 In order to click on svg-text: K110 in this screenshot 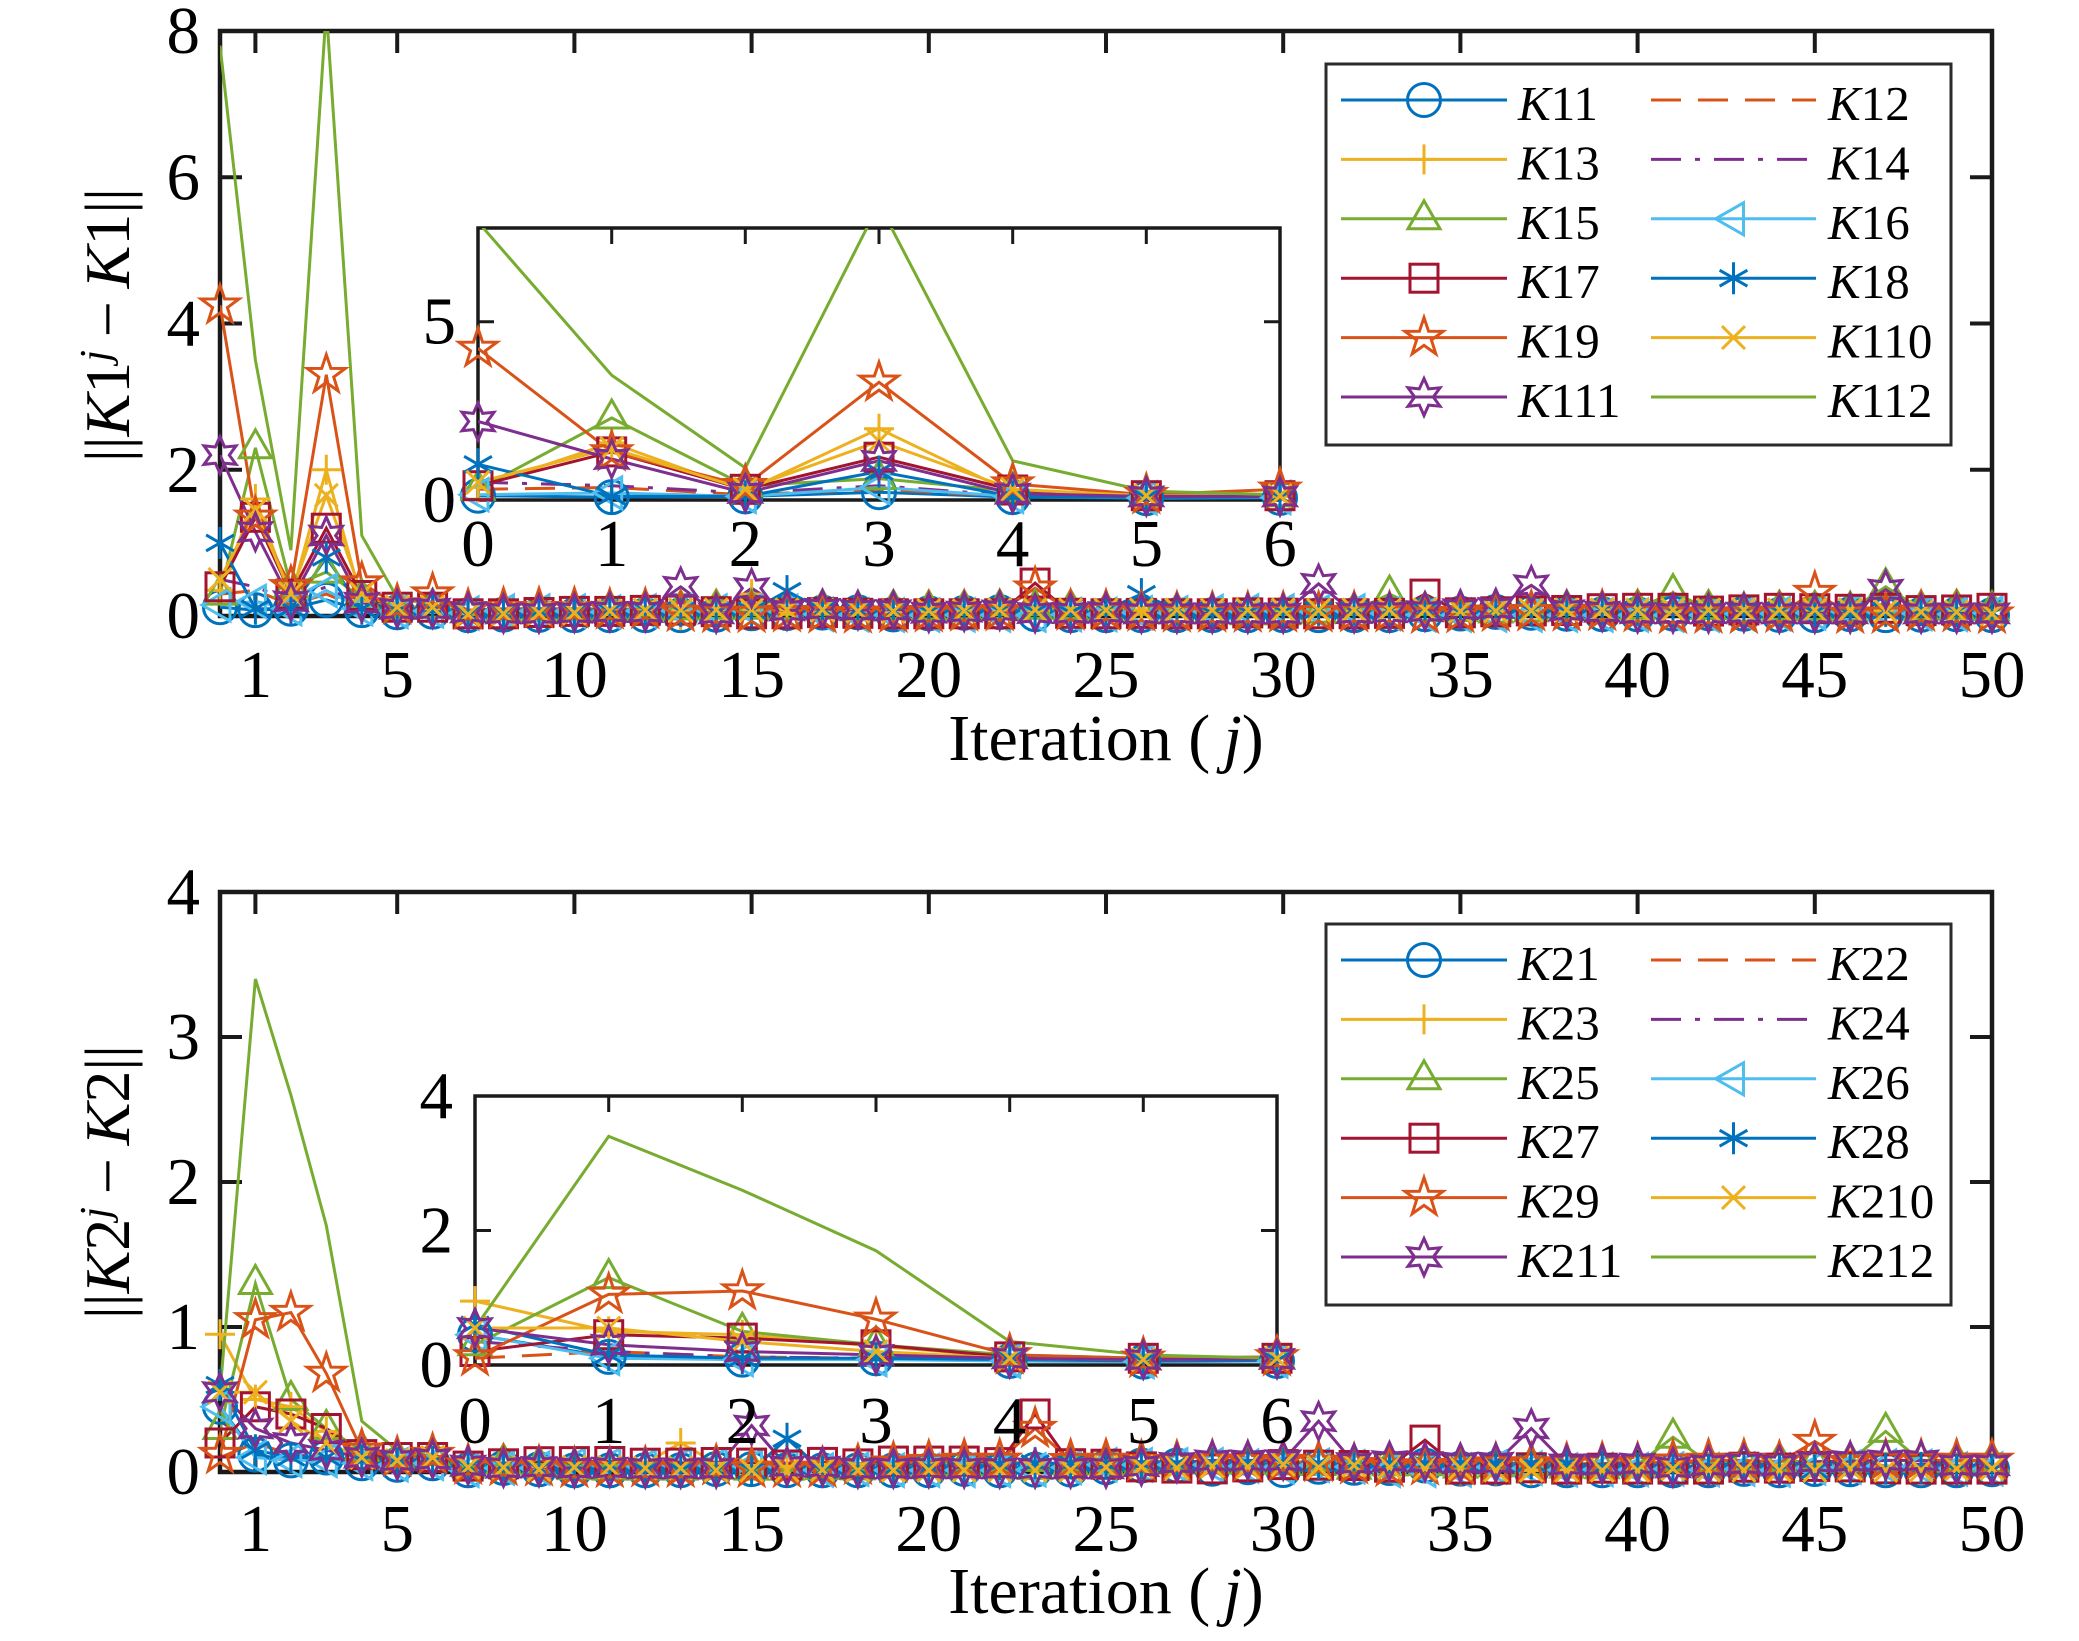, I will do `click(1879, 341)`.